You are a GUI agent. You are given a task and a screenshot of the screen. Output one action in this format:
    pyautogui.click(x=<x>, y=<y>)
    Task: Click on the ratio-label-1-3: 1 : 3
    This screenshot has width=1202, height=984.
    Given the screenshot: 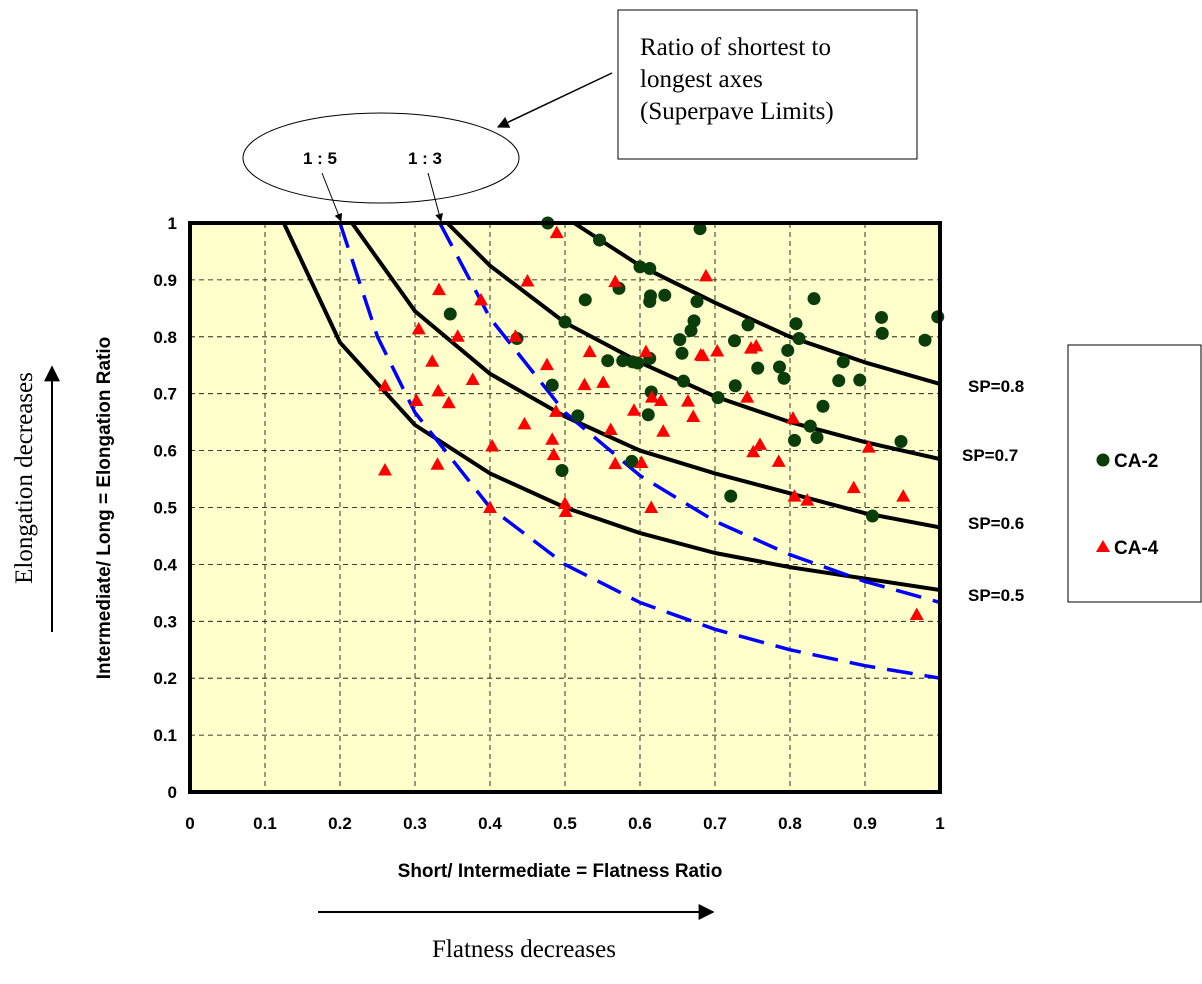 What is the action you would take?
    pyautogui.click(x=425, y=158)
    